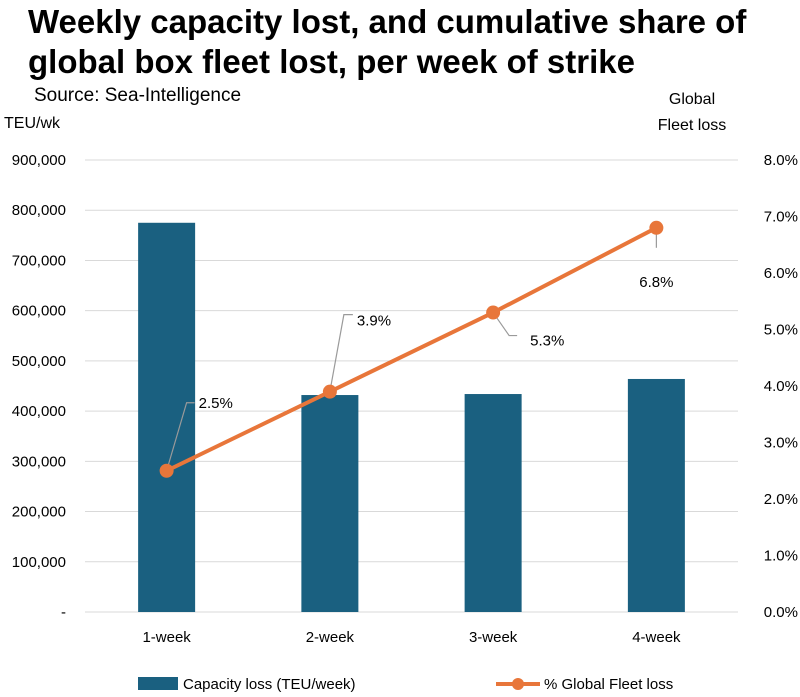  Describe the element at coordinates (656, 282) in the screenshot. I see `line-data-label: 6.8%` at that location.